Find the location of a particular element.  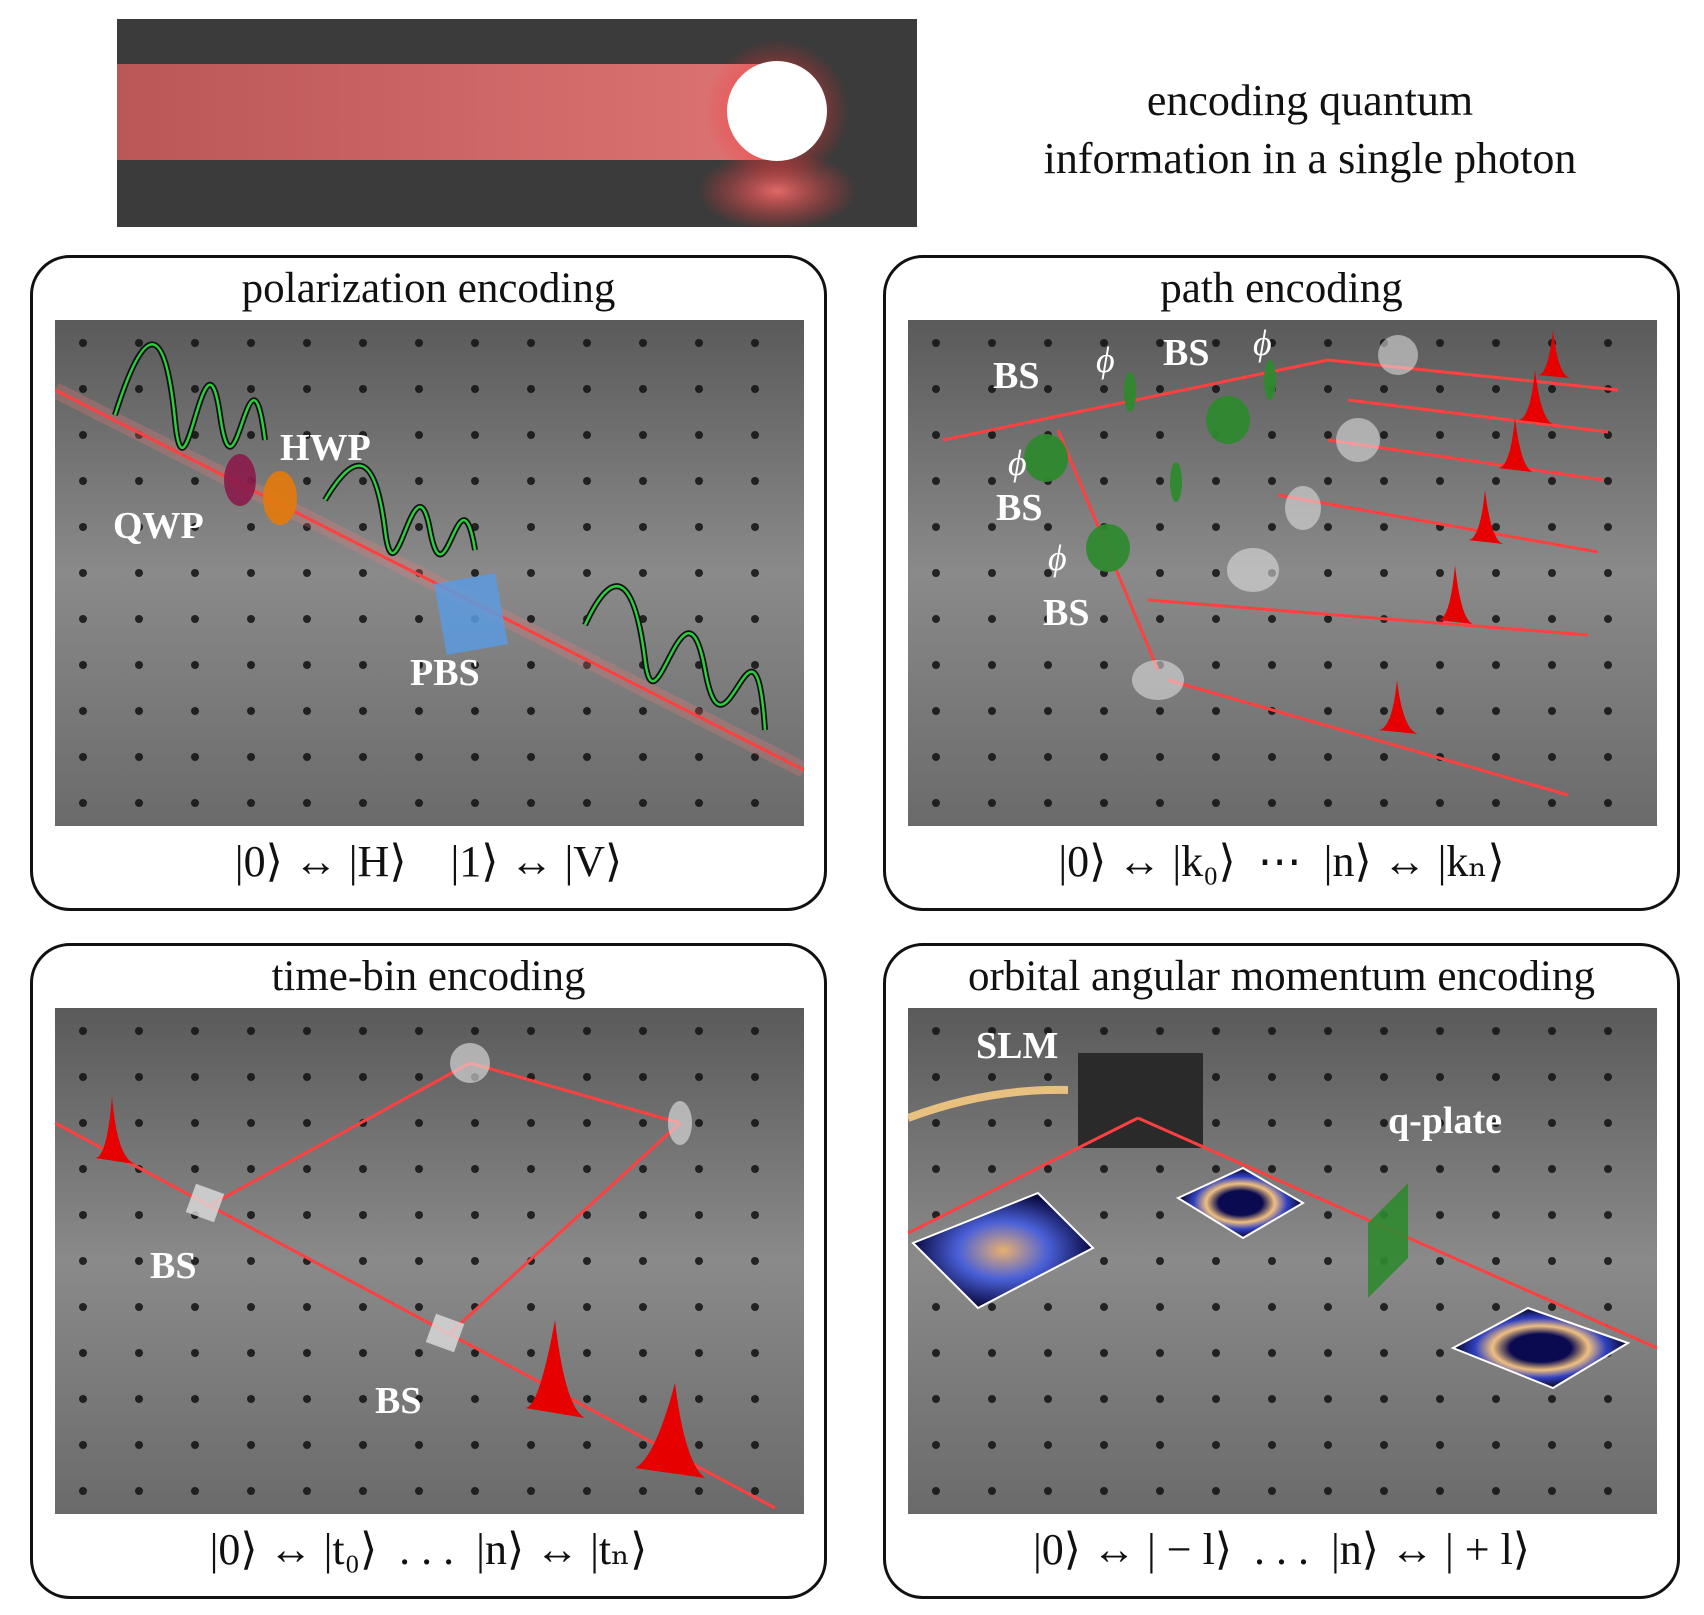

pbs-label: PBS is located at coordinates (445, 673).